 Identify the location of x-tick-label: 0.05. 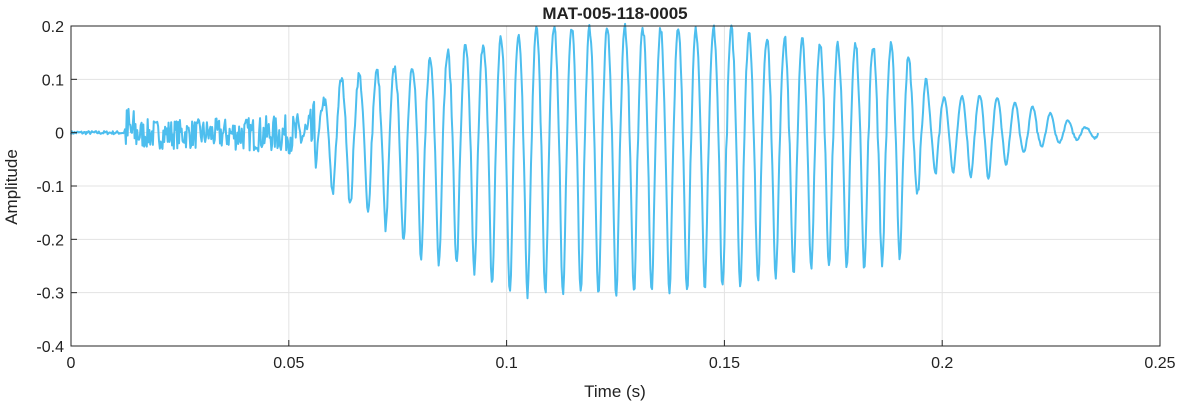
(288, 363).